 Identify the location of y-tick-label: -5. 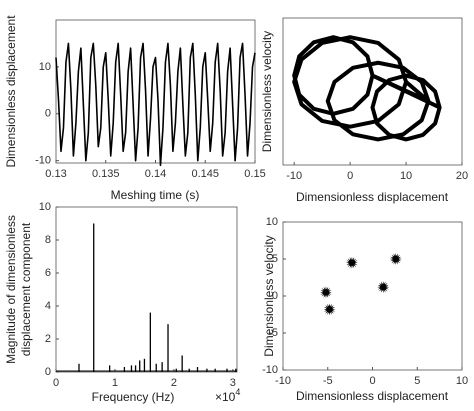
(273, 333).